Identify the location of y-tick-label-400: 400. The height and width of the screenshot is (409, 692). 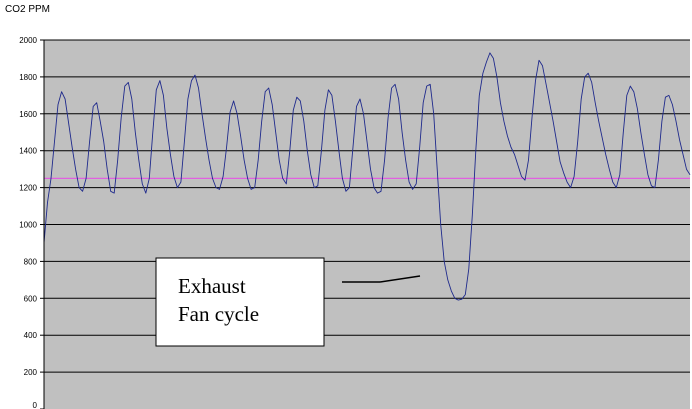
(31, 335).